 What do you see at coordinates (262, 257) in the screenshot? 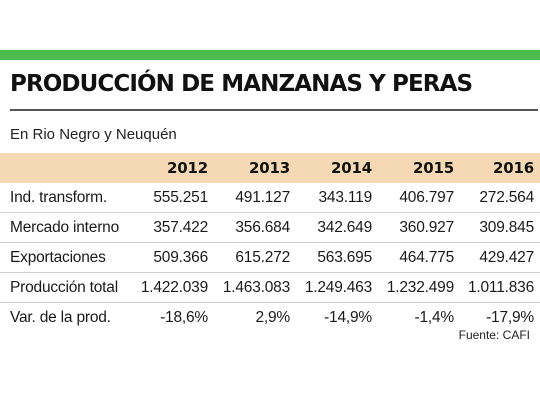
I see `table-cell: 615.272` at bounding box center [262, 257].